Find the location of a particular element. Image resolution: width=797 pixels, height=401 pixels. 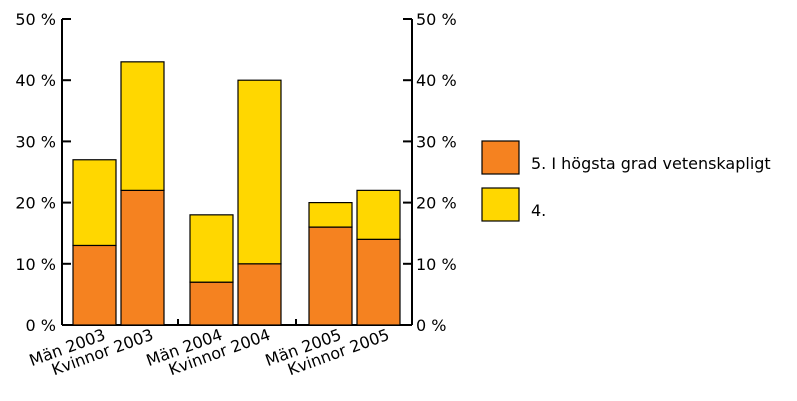

right-y-axis: 0 % 10 % 20 % 30 % 40 % 50 % is located at coordinates (430, 172).